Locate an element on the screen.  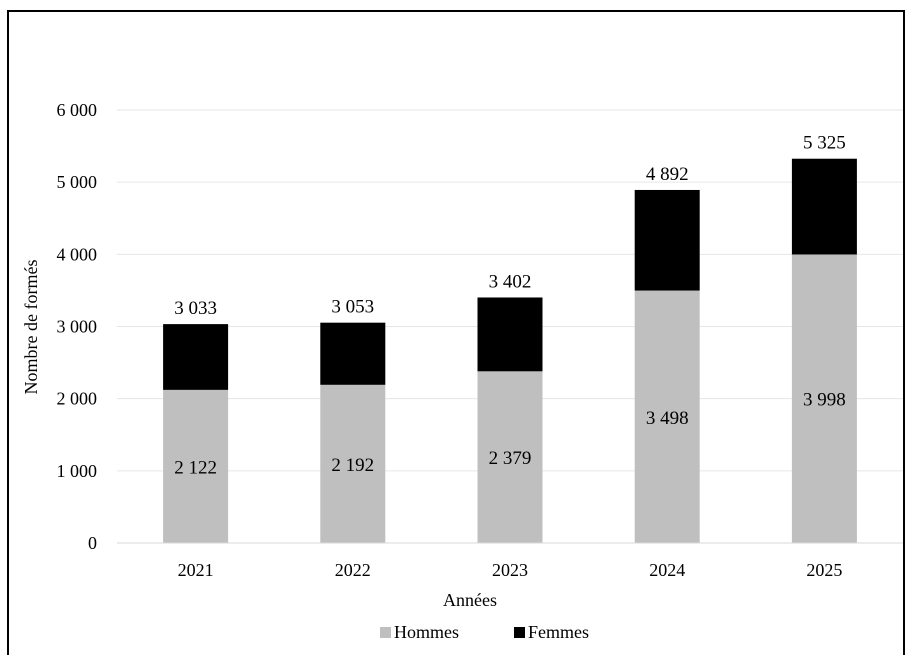
y-tick-label: 3 000 is located at coordinates (77, 327).